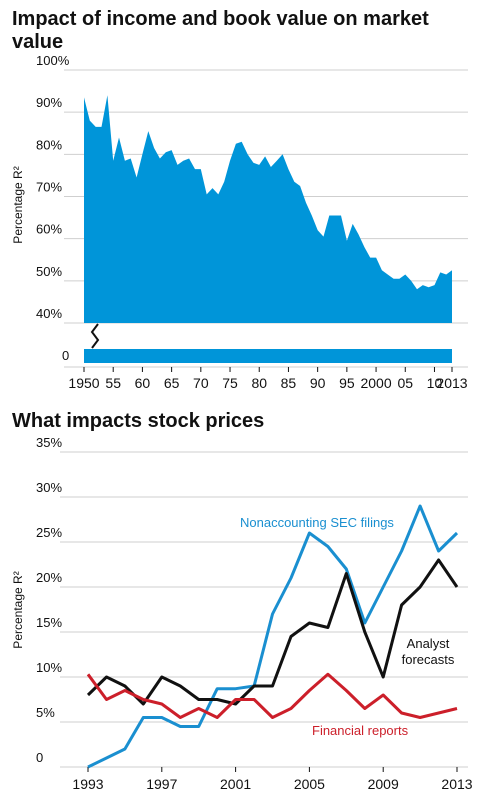 The height and width of the screenshot is (804, 480). Describe the element at coordinates (289, 383) in the screenshot. I see `x-tick-label: 85` at that location.